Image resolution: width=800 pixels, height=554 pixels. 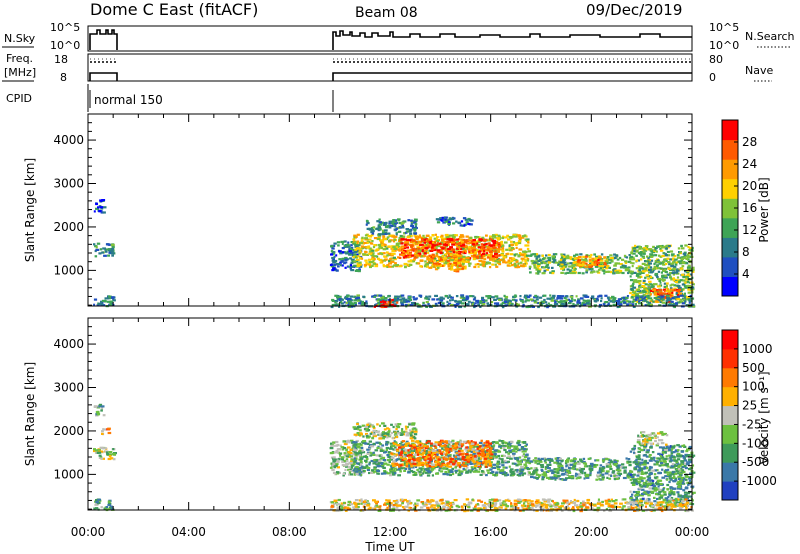 I want to click on cpid-row: CPID normal 150, so click(x=170, y=98).